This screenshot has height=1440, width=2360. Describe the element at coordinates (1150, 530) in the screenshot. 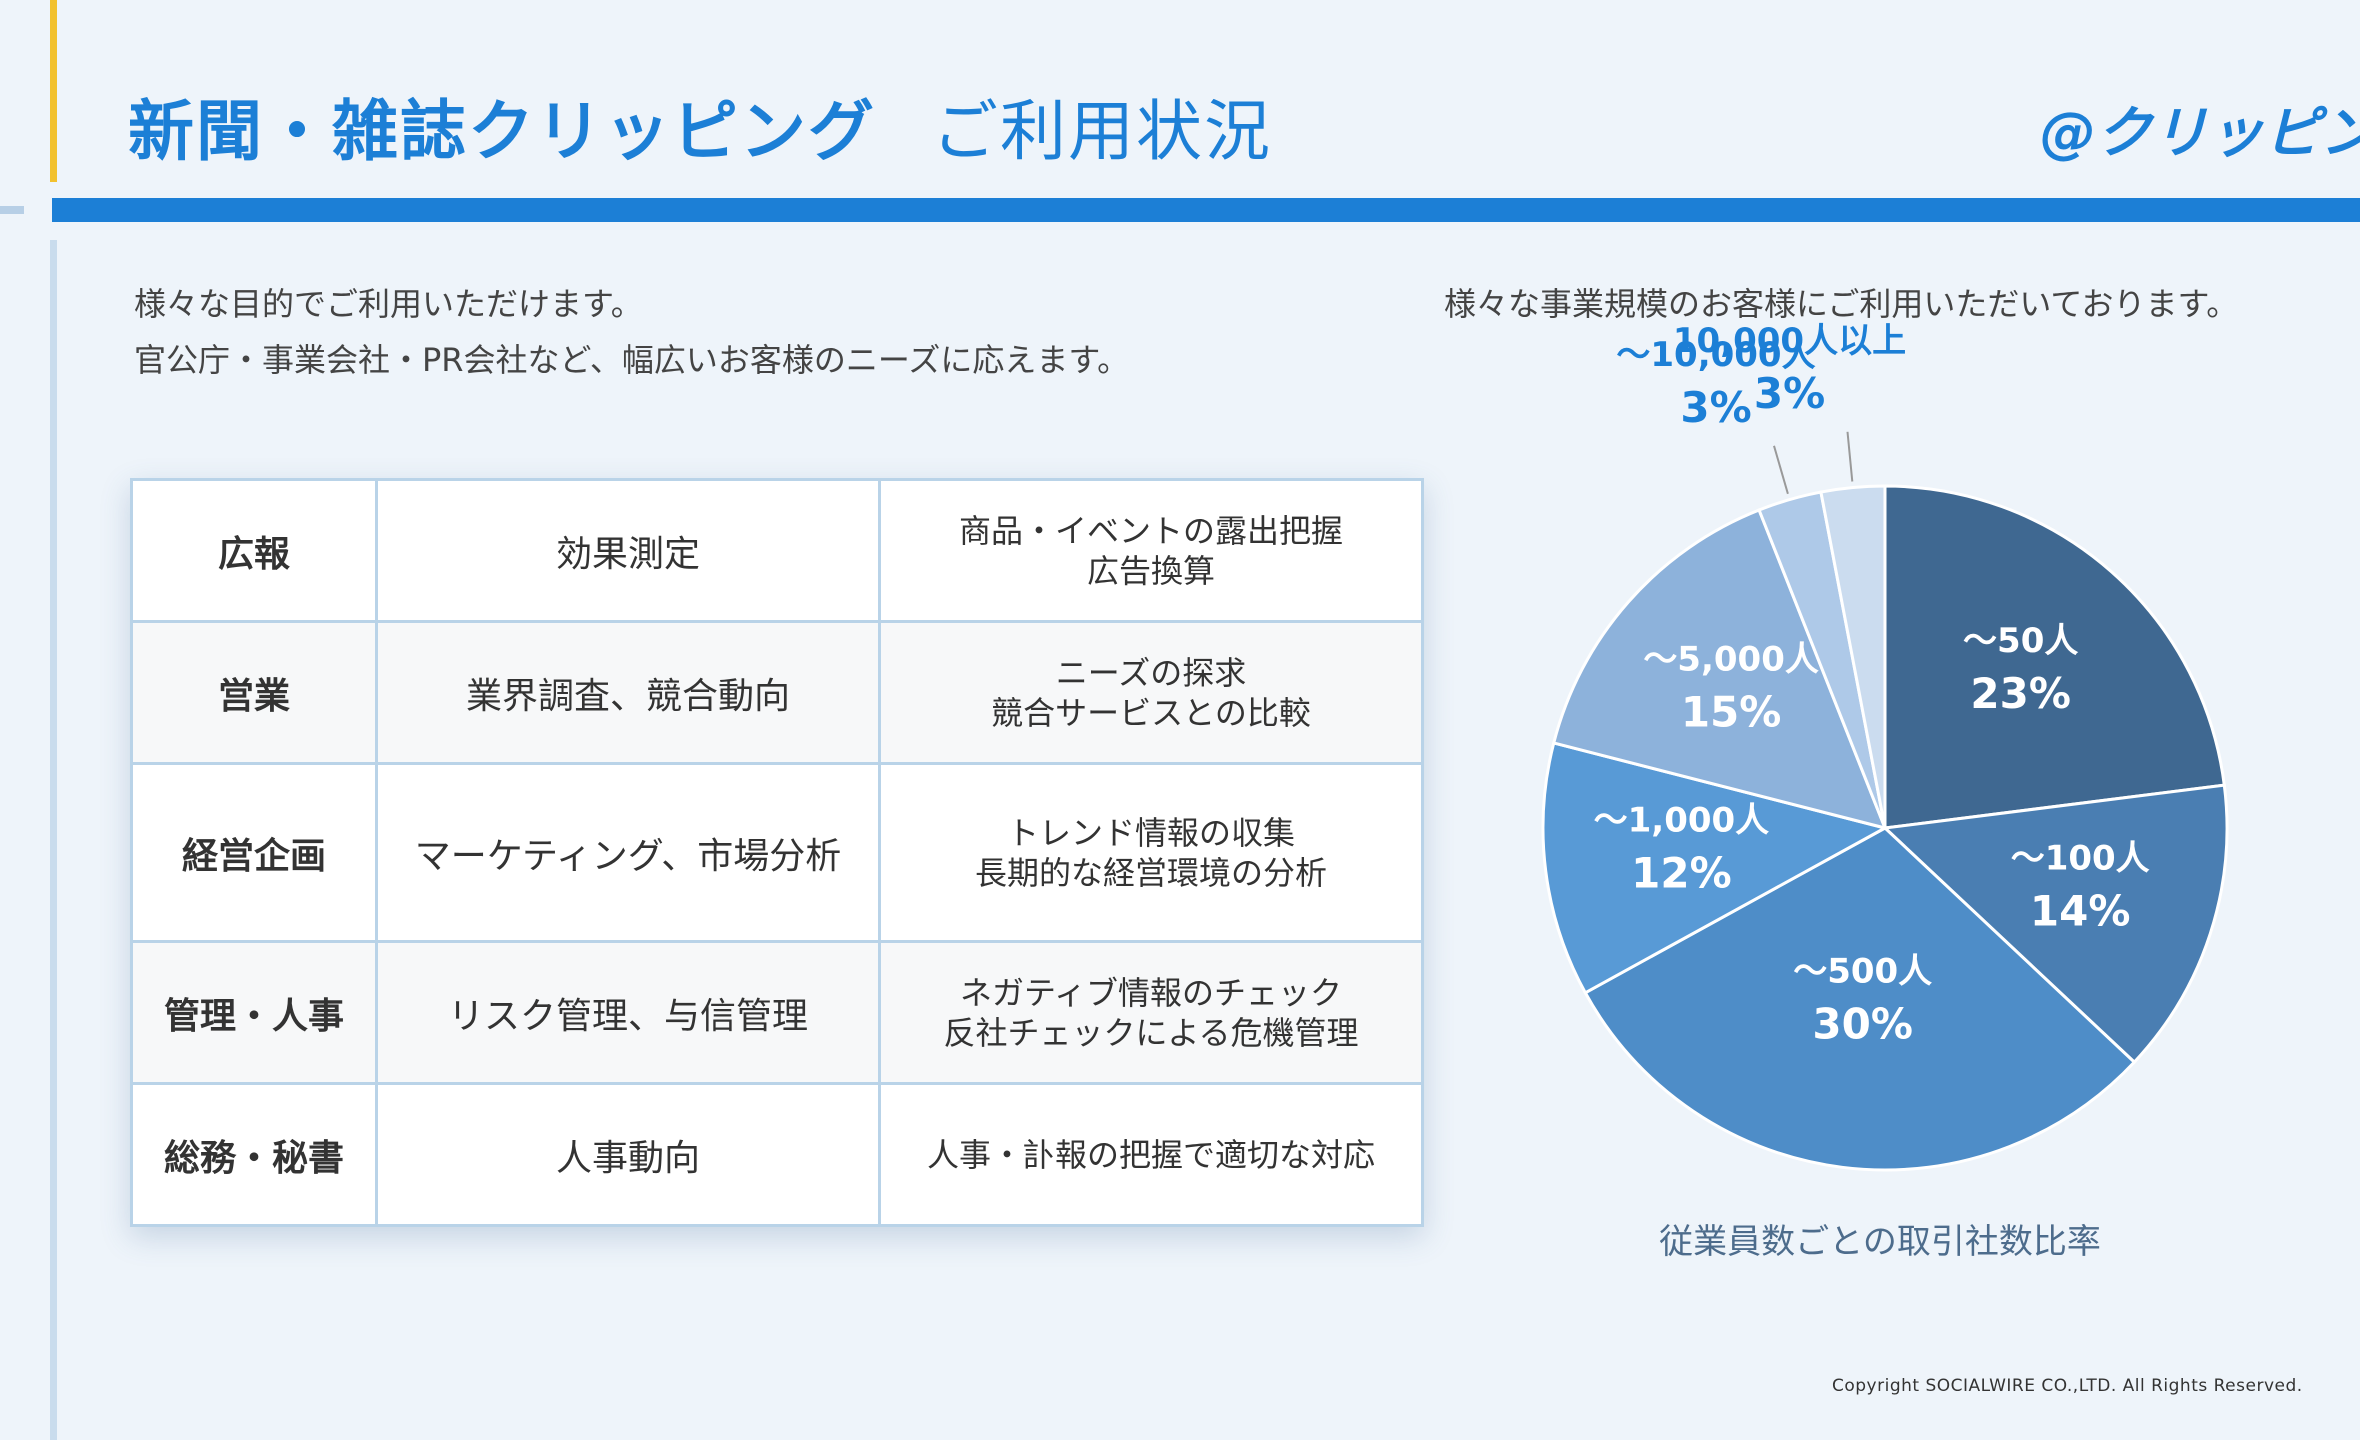

I see `detail-line: 商品・イベントの露出把握` at that location.